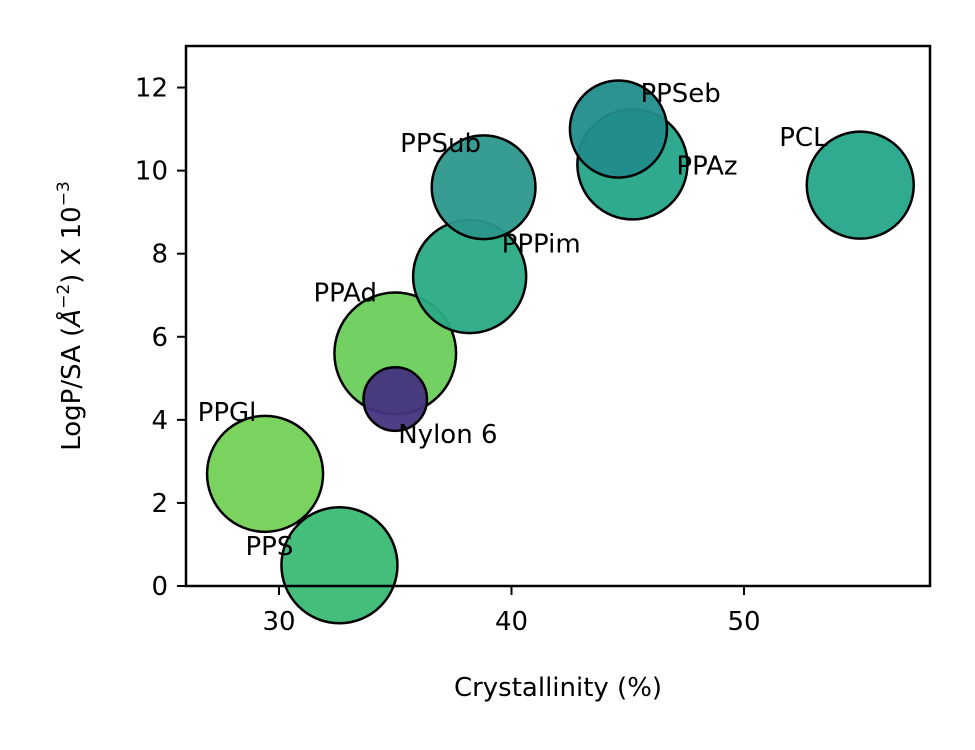  What do you see at coordinates (541, 245) in the screenshot?
I see `data-point-label: PPPim` at bounding box center [541, 245].